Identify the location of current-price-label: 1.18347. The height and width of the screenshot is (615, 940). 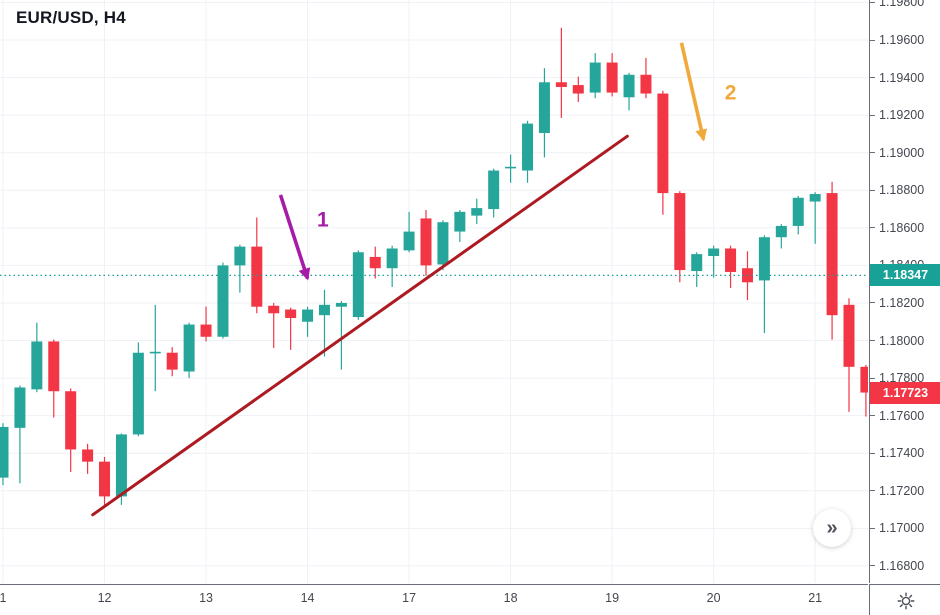
(905, 275).